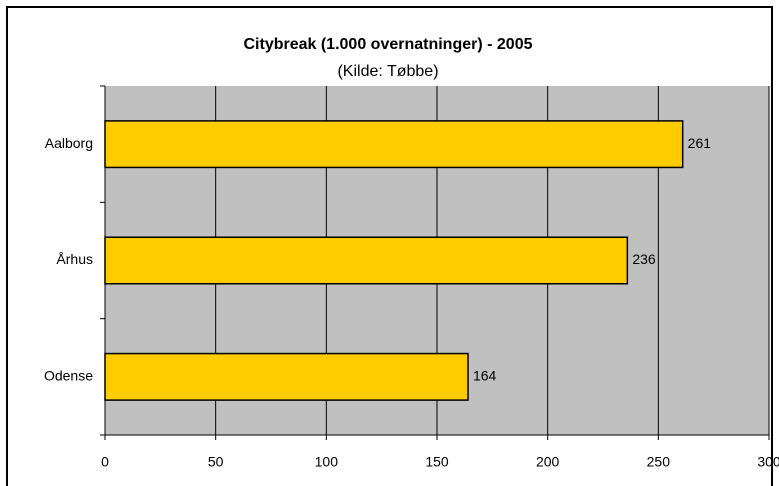 The width and height of the screenshot is (779, 486). Describe the element at coordinates (74, 259) in the screenshot. I see `y-tick-label: Århus` at that location.